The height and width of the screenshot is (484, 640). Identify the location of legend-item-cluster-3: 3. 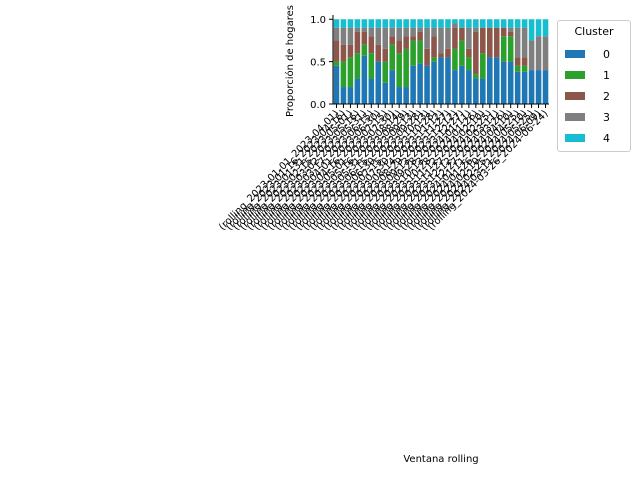
(587, 117).